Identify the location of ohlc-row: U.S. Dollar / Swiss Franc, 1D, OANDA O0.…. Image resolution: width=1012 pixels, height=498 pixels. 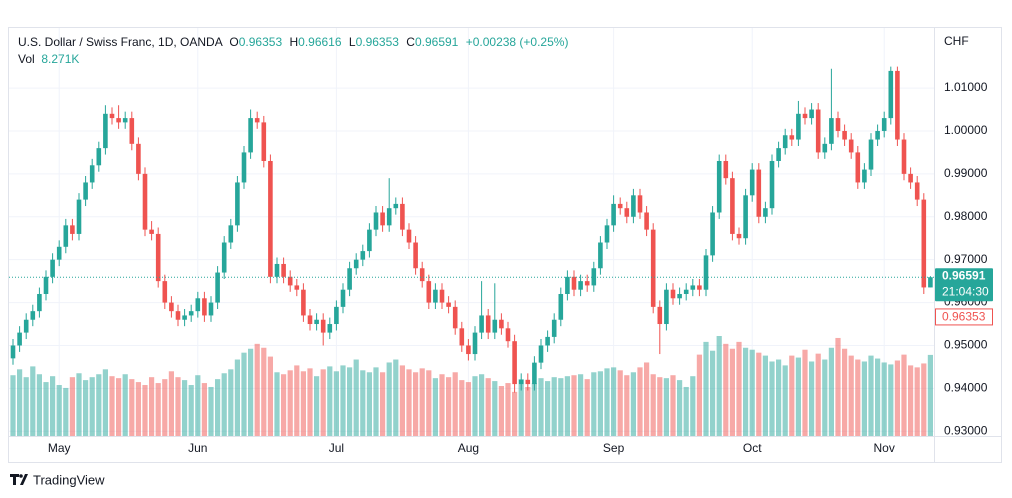
(295, 42).